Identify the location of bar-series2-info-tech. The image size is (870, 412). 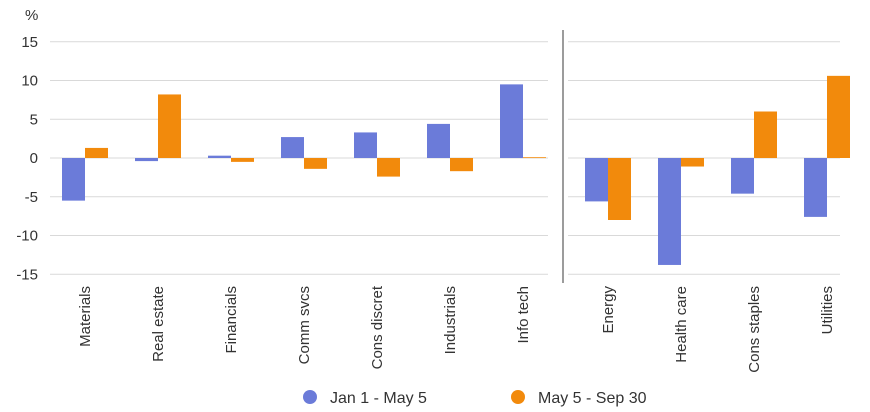
(534, 158).